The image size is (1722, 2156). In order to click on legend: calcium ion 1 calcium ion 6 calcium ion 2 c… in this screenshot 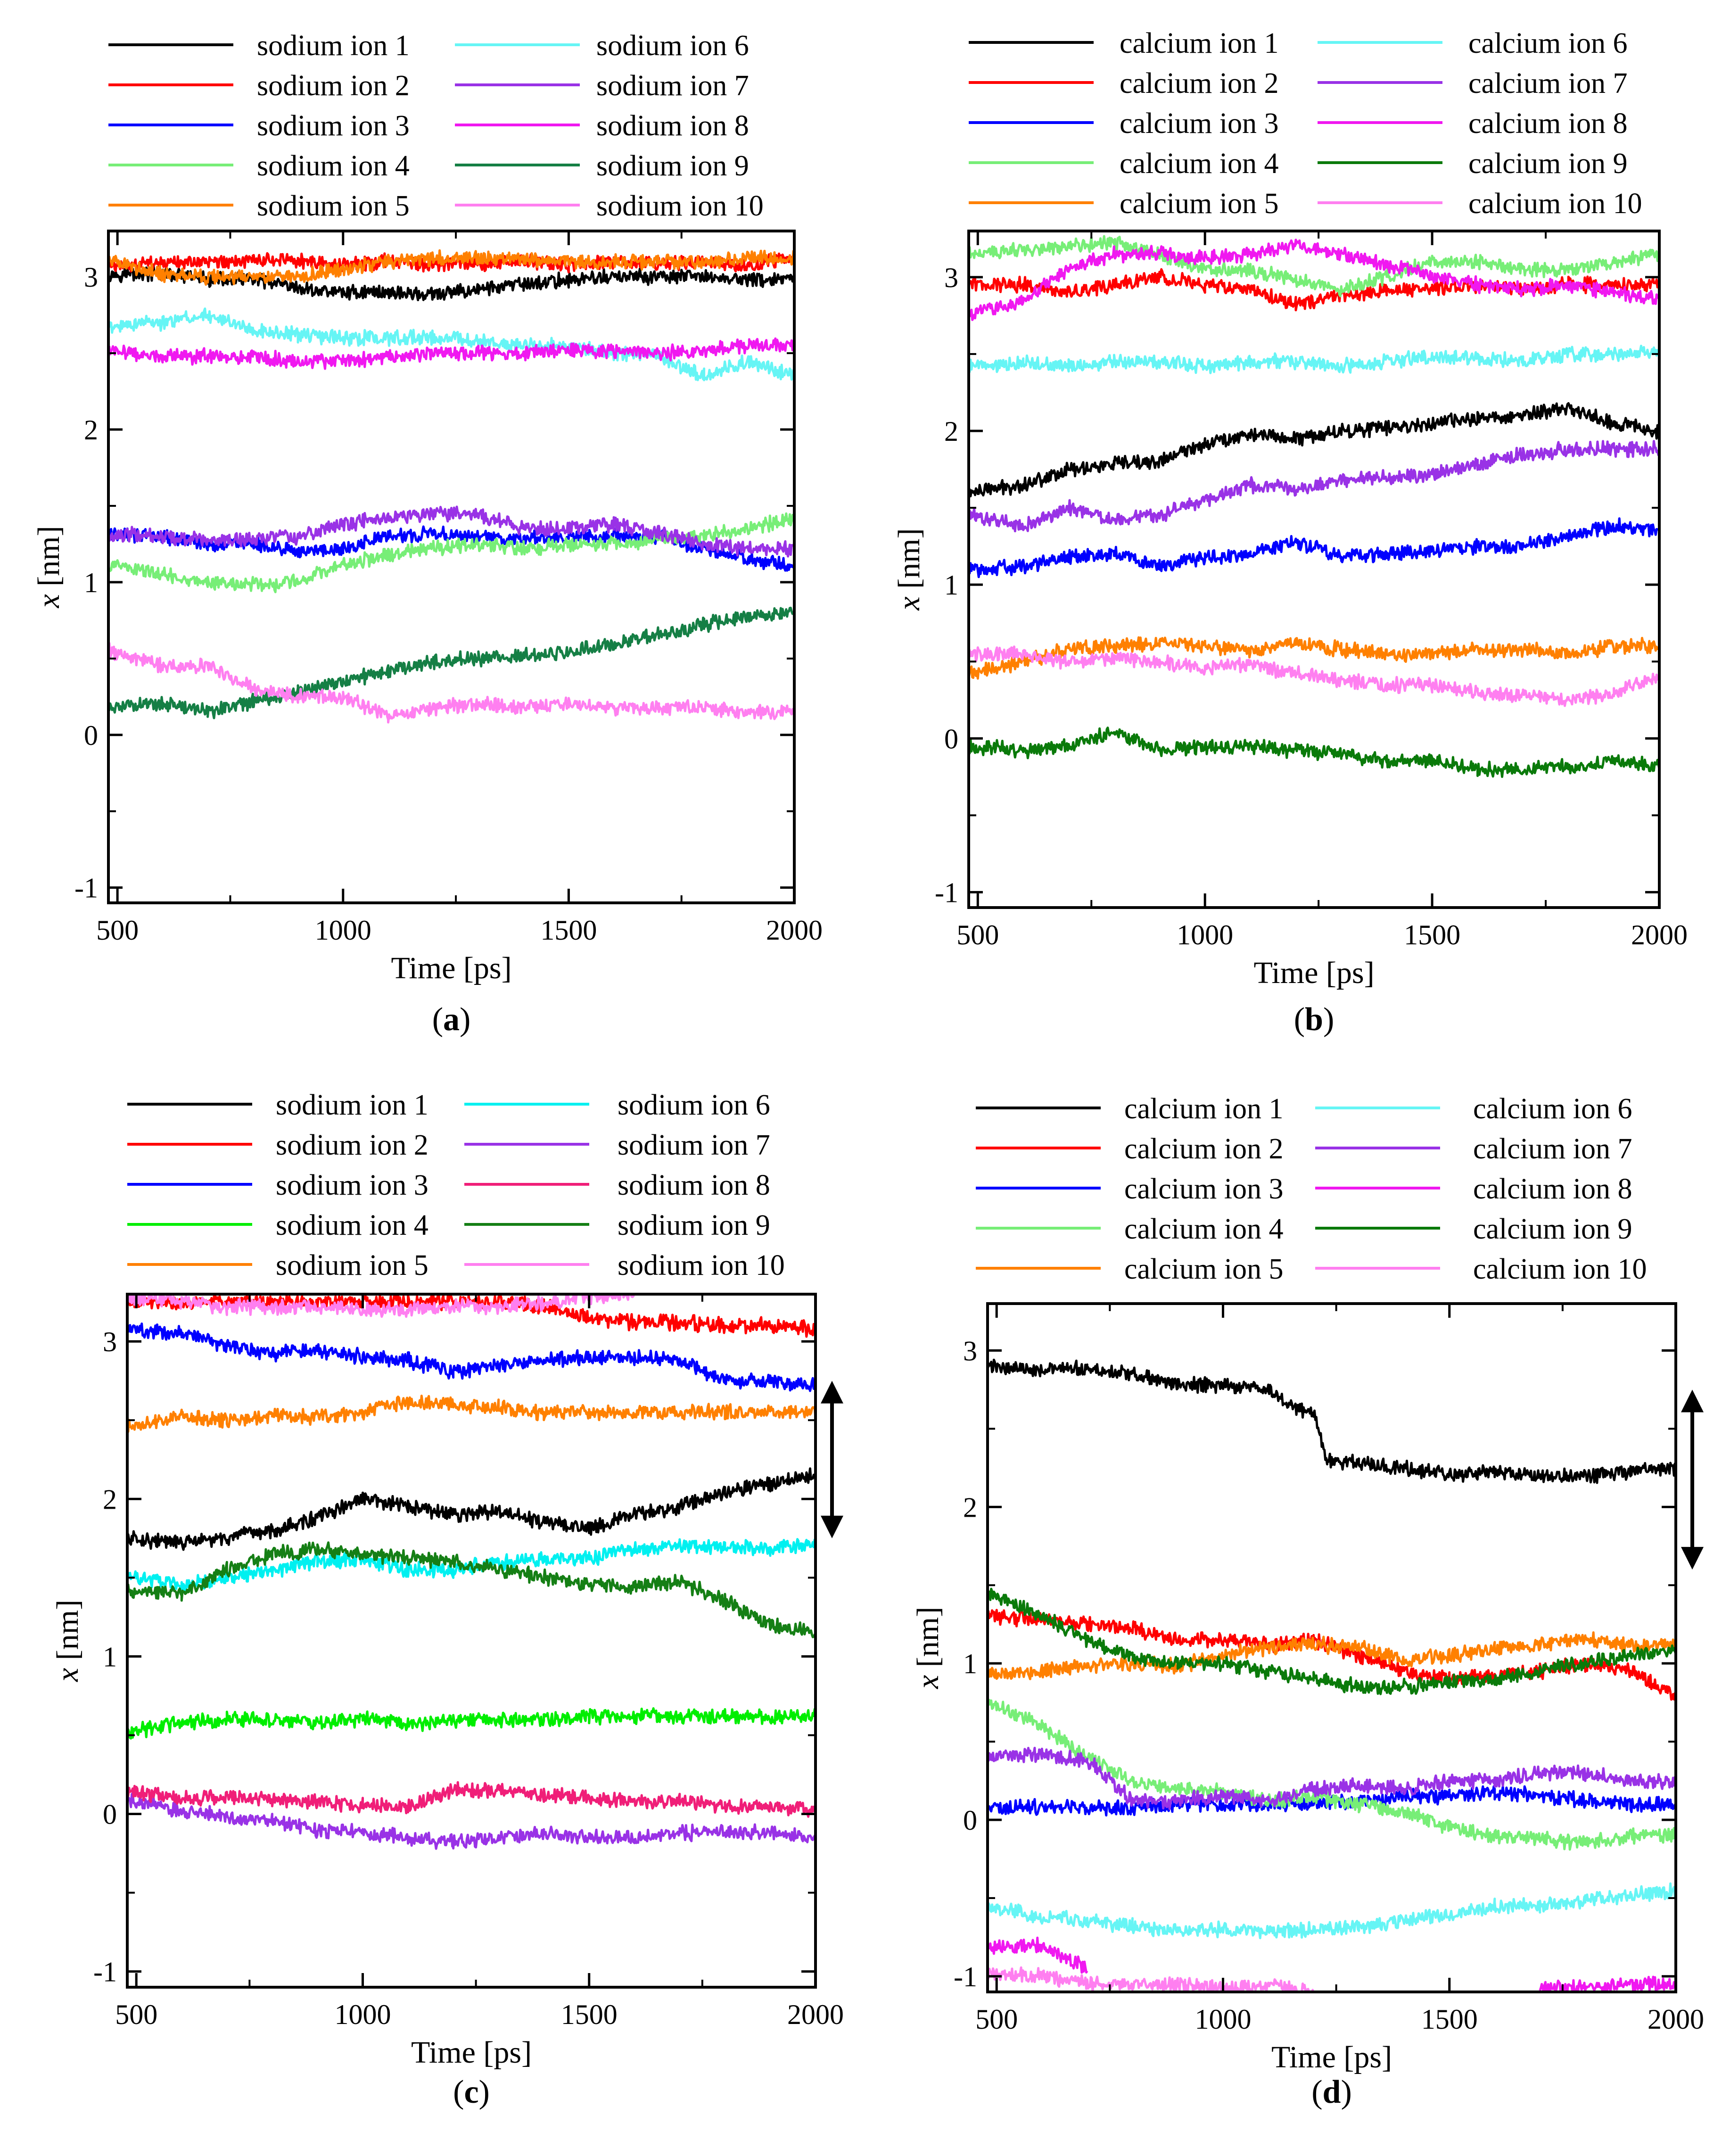, I will do `click(1311, 1189)`.